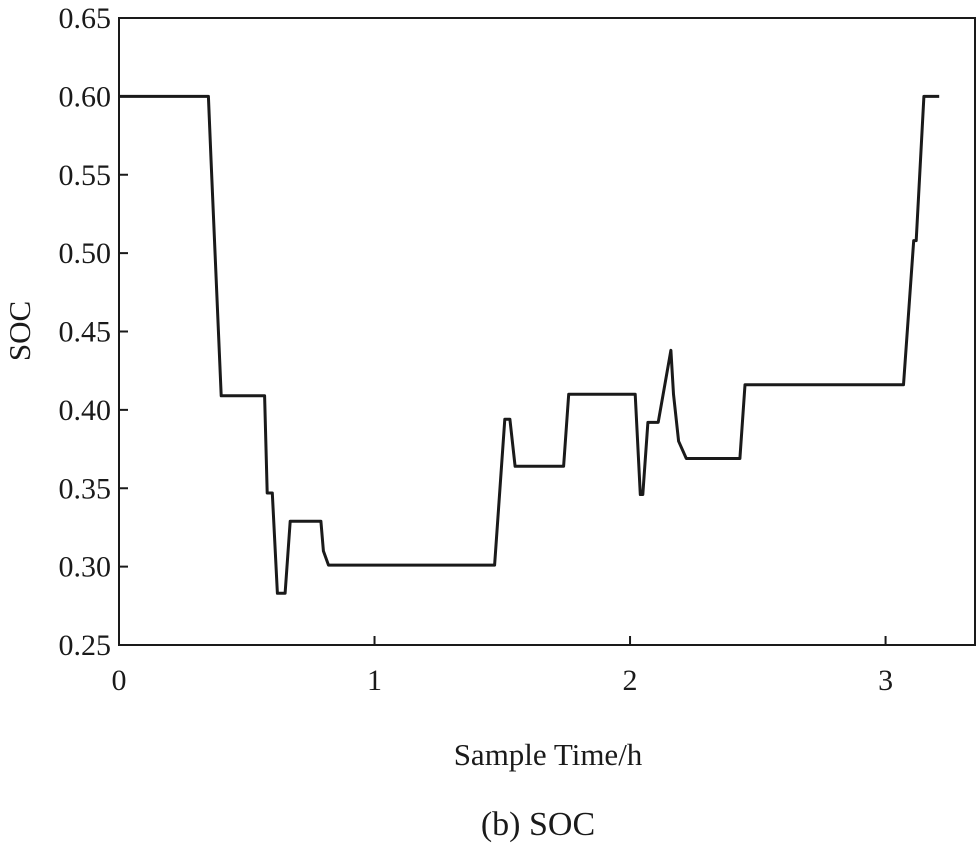 The image size is (978, 848). I want to click on y-axis-ticks: 0.25 0.30 0.35 0.40 0.45 0.50 0.55 0.60 0.65, so click(93, 332).